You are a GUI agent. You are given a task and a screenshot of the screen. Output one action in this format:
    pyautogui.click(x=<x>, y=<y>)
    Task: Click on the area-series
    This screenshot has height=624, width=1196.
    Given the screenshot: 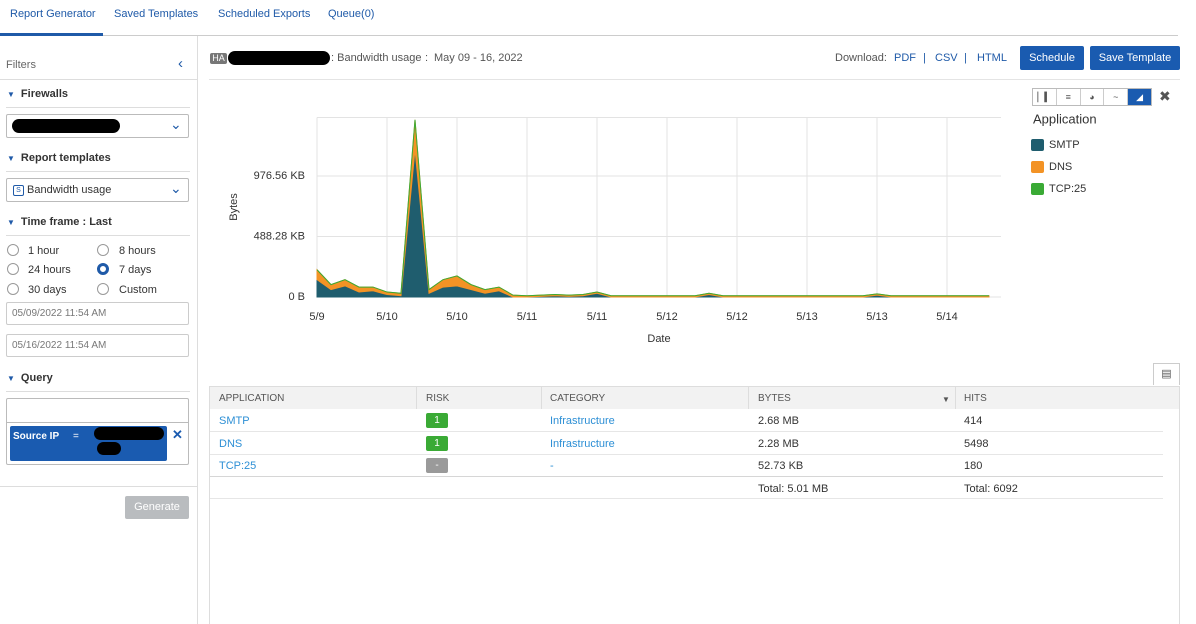 What is the action you would take?
    pyautogui.click(x=652, y=223)
    